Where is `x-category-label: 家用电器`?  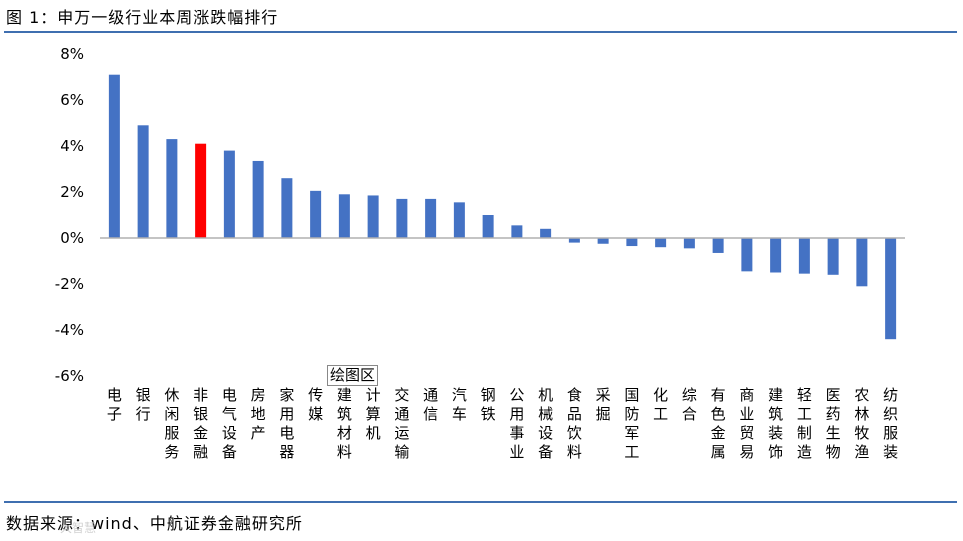
x-category-label: 家用电器 is located at coordinates (286, 423).